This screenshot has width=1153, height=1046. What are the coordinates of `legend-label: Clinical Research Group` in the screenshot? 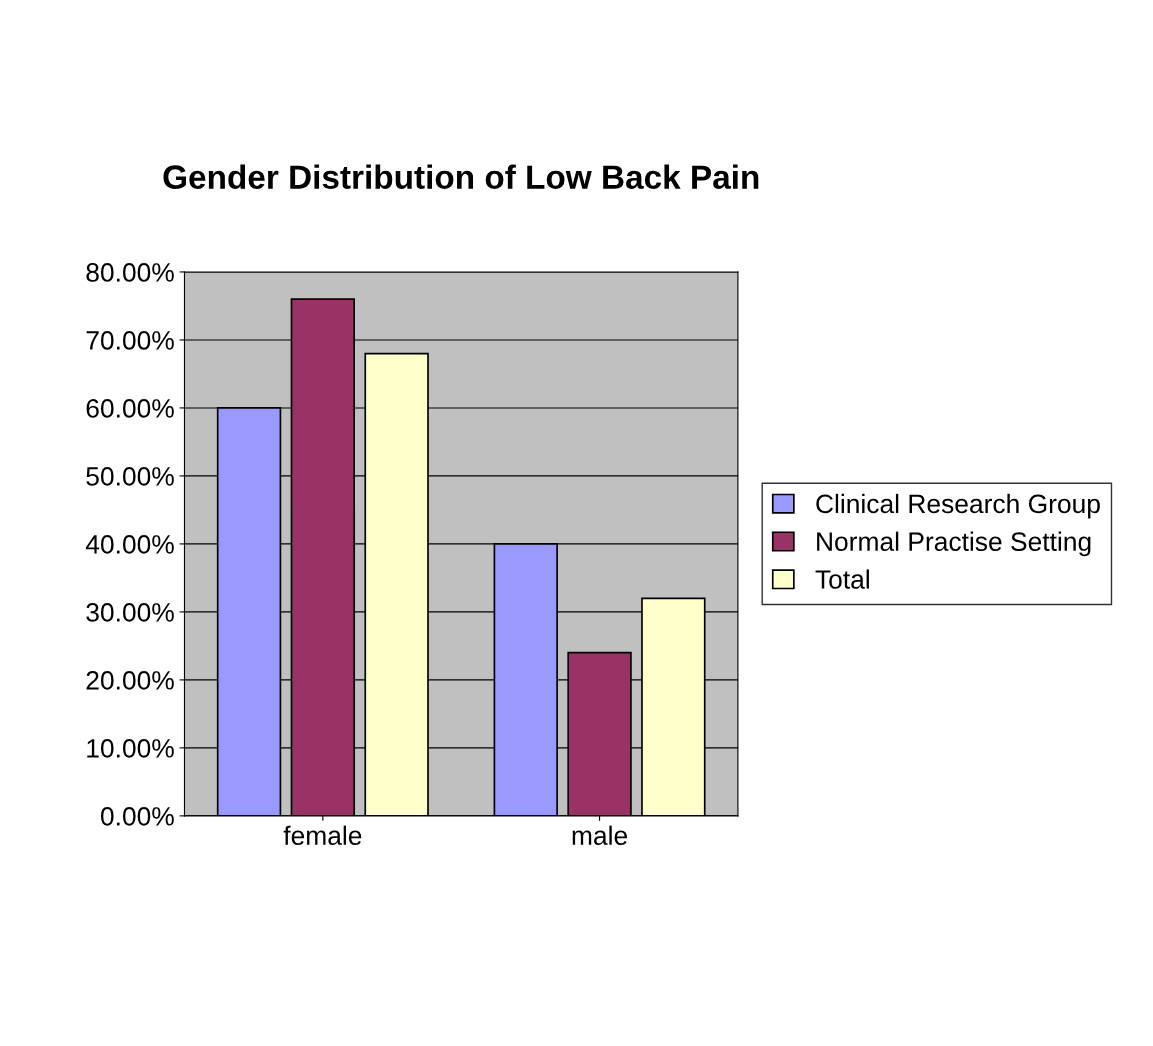 It's located at (958, 506).